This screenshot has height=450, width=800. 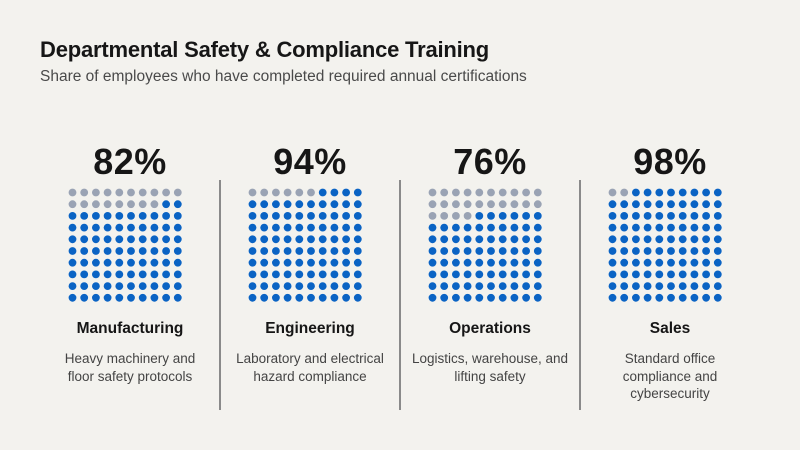 I want to click on panel-divider, so click(x=220, y=295).